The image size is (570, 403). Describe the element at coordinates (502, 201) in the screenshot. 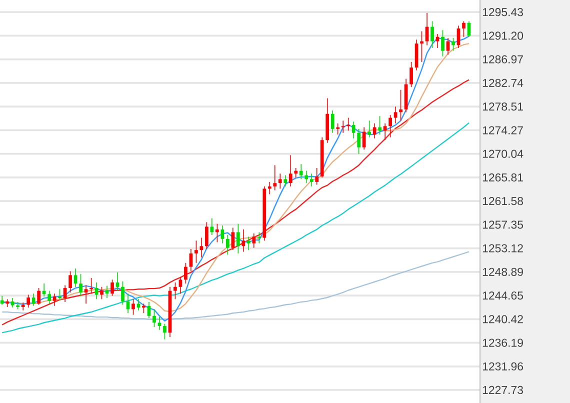

I see `y-tick-label: 1261.58` at that location.